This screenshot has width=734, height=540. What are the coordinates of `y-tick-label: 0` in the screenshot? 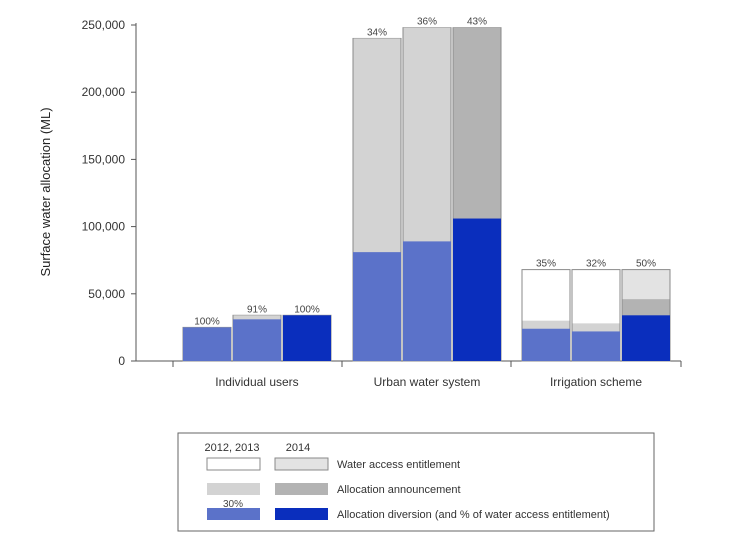 It's located at (121, 361).